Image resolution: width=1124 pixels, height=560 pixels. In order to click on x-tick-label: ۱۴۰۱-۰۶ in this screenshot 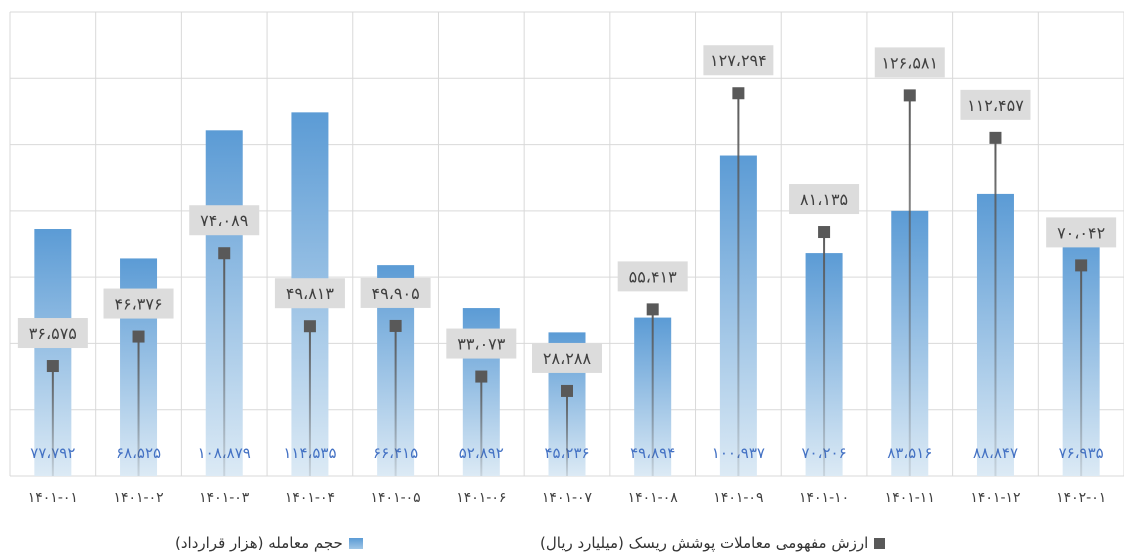, I will do `click(481, 498)`.